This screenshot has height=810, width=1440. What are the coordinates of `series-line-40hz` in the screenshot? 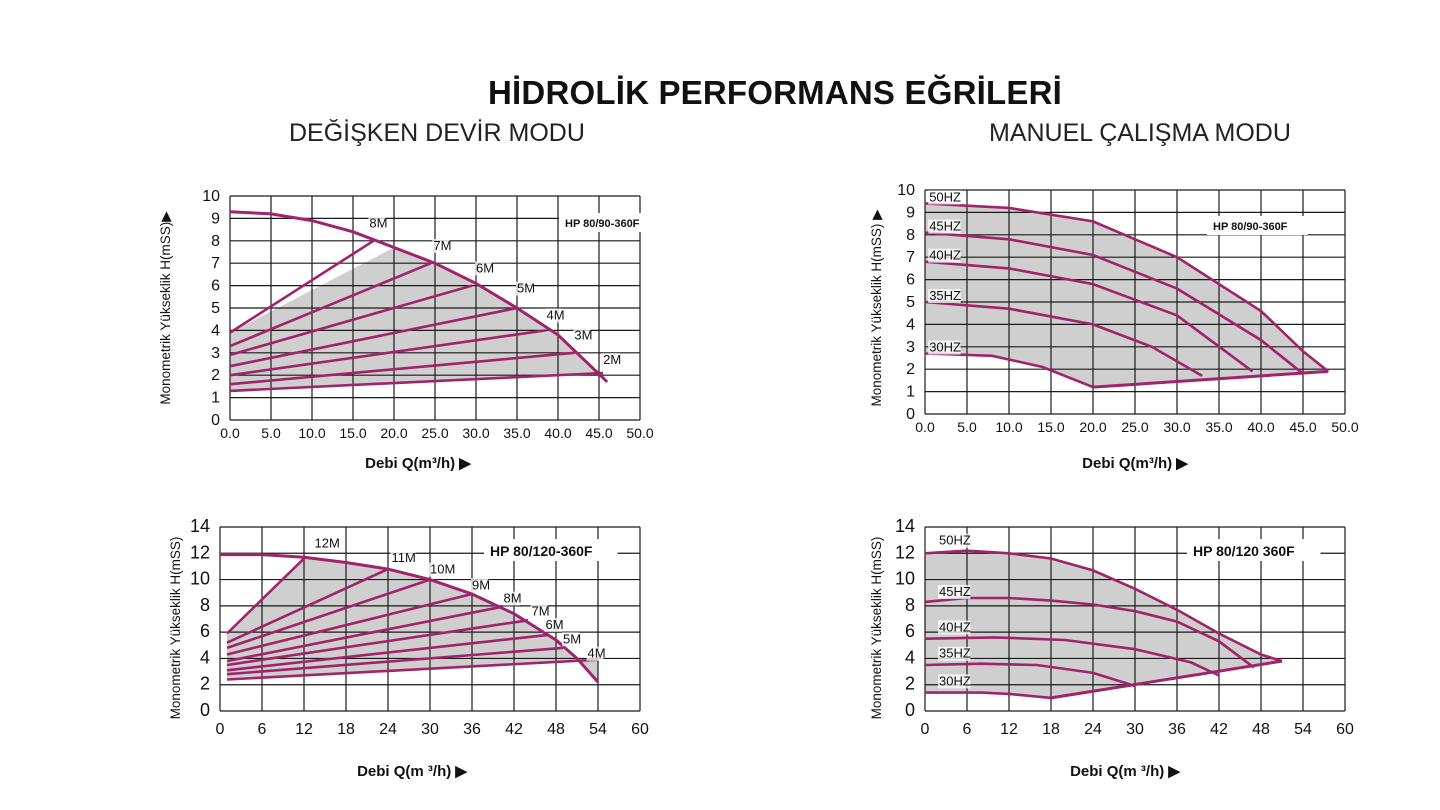 It's located at (1089, 316).